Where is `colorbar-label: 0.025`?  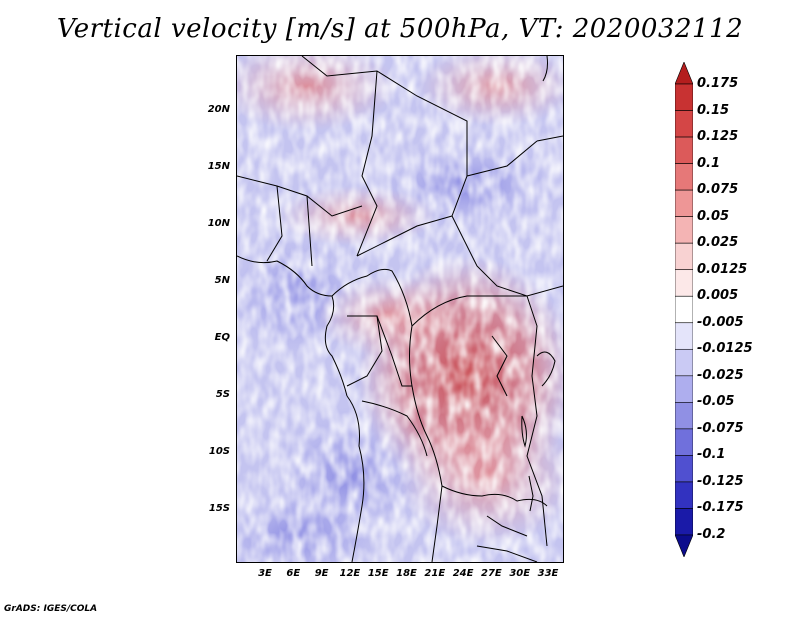
colorbar-label: 0.025 is located at coordinates (718, 243).